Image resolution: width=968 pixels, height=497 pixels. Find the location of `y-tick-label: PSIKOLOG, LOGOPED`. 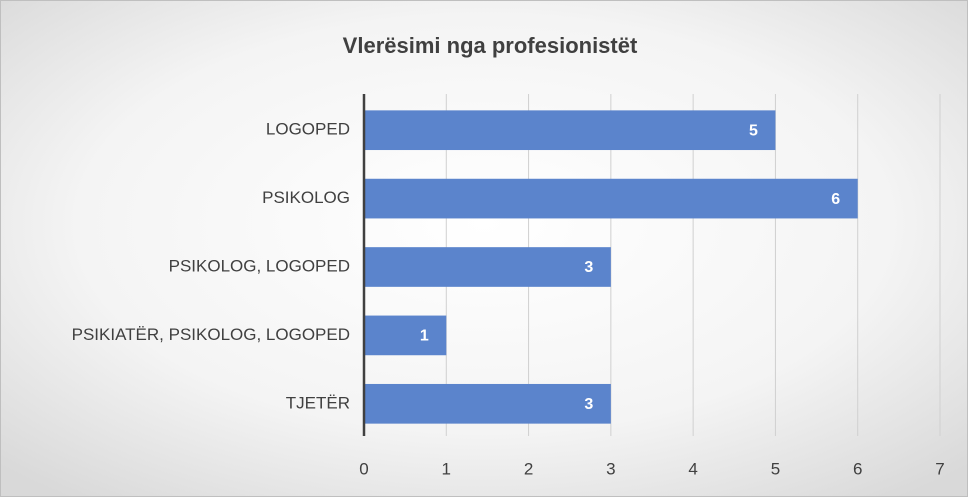

y-tick-label: PSIKOLOG, LOGOPED is located at coordinates (259, 265).